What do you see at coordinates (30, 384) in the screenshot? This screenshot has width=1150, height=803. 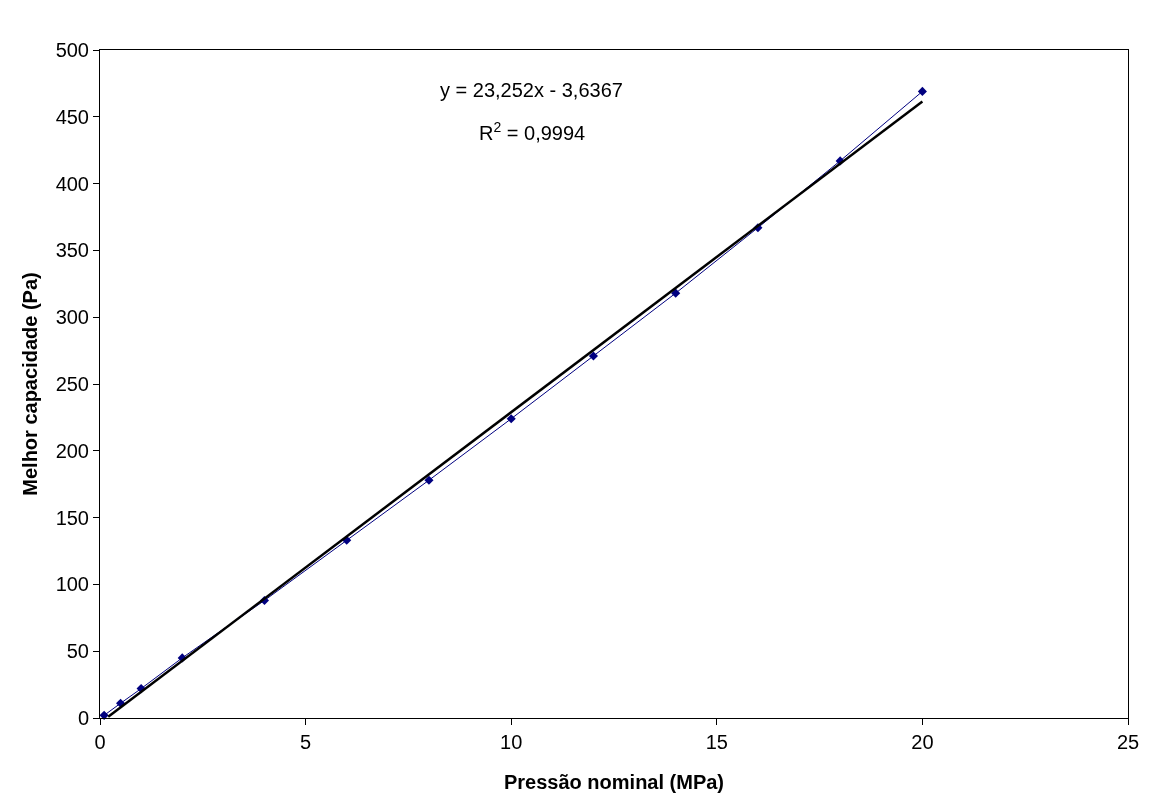 I see `y-axis-title: Melhor capacidade (Pa)` at bounding box center [30, 384].